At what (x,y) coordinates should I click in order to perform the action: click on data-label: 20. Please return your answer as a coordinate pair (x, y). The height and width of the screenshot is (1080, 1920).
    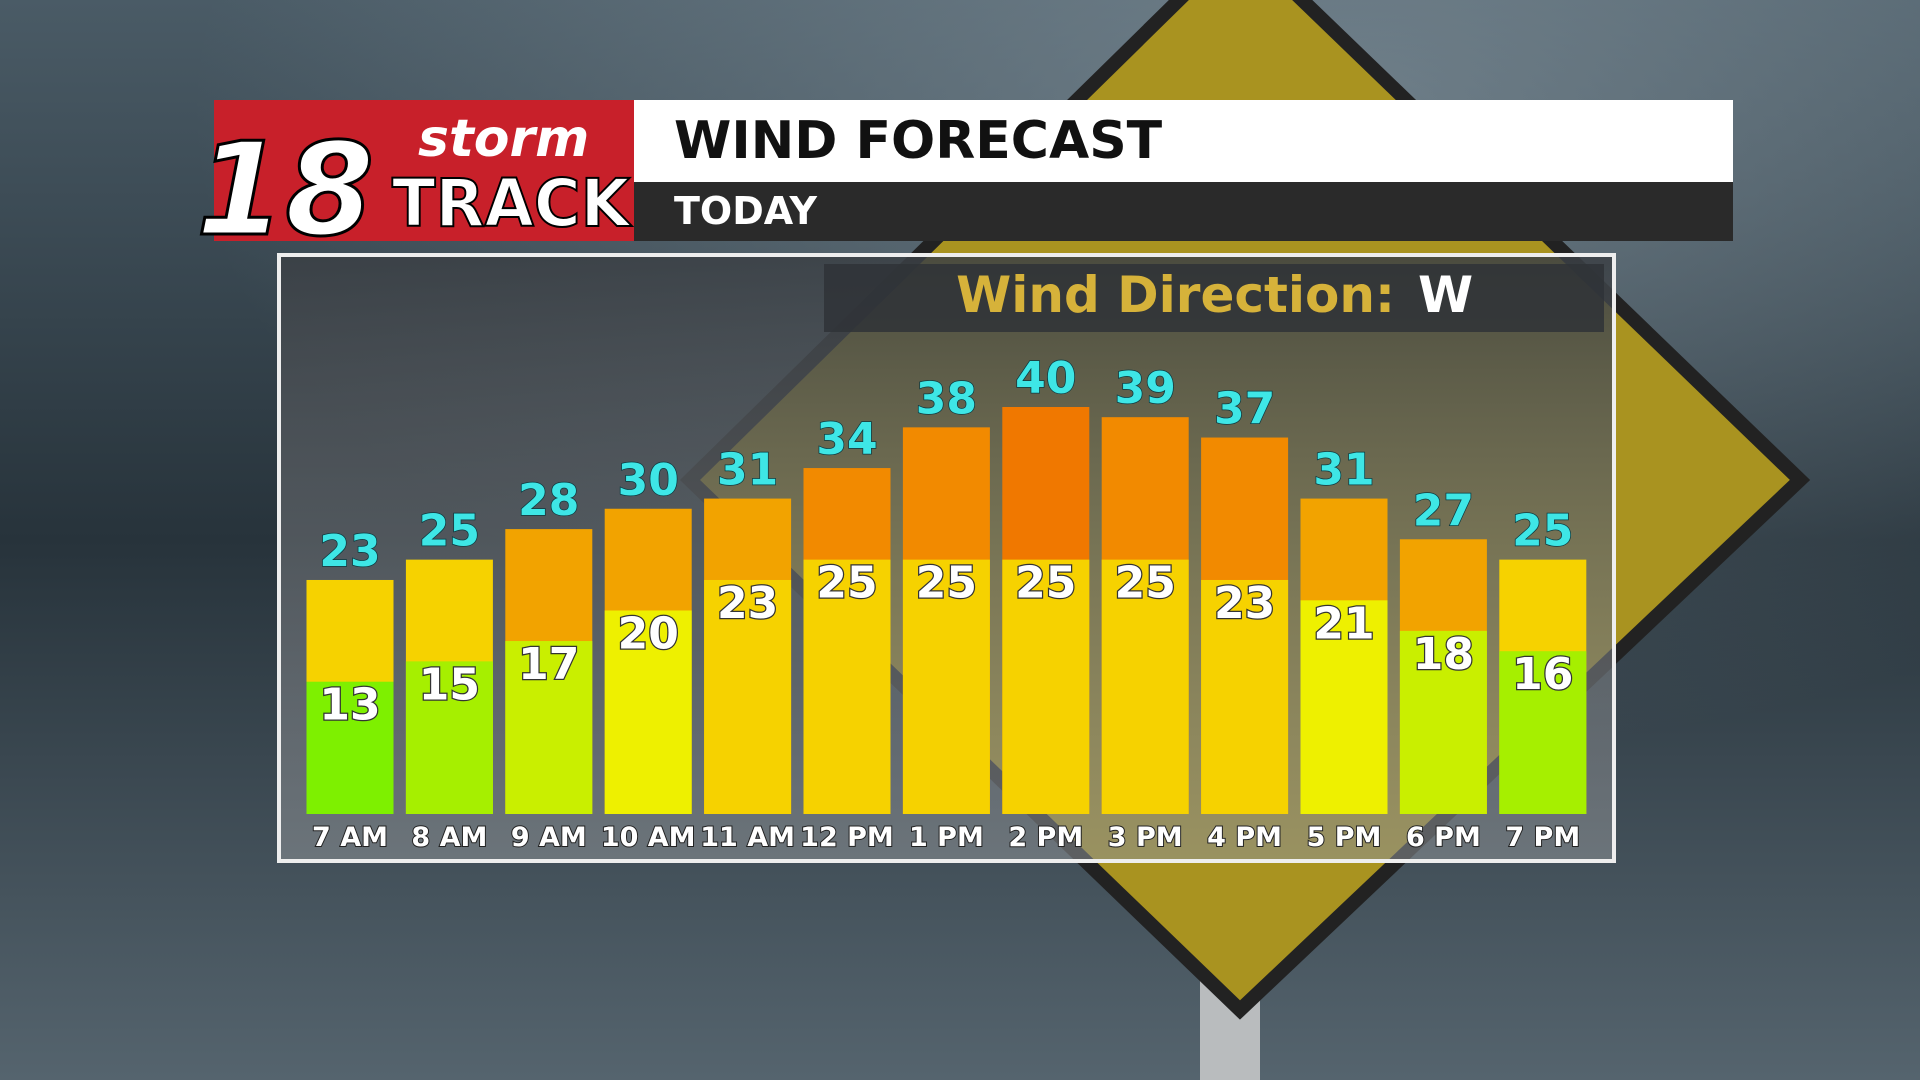
    Looking at the image, I should click on (648, 634).